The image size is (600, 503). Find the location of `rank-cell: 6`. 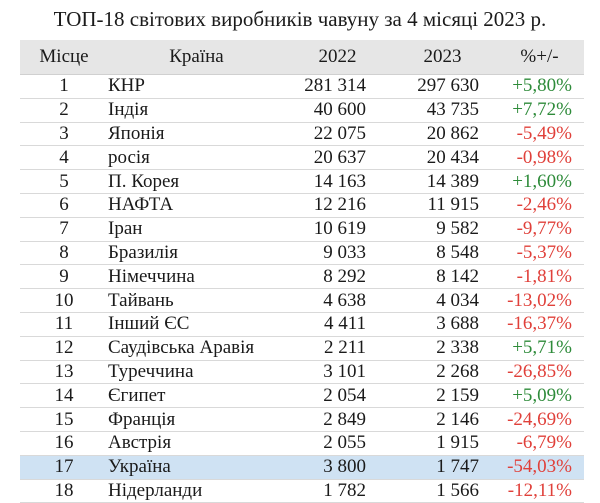

rank-cell: 6 is located at coordinates (64, 205).